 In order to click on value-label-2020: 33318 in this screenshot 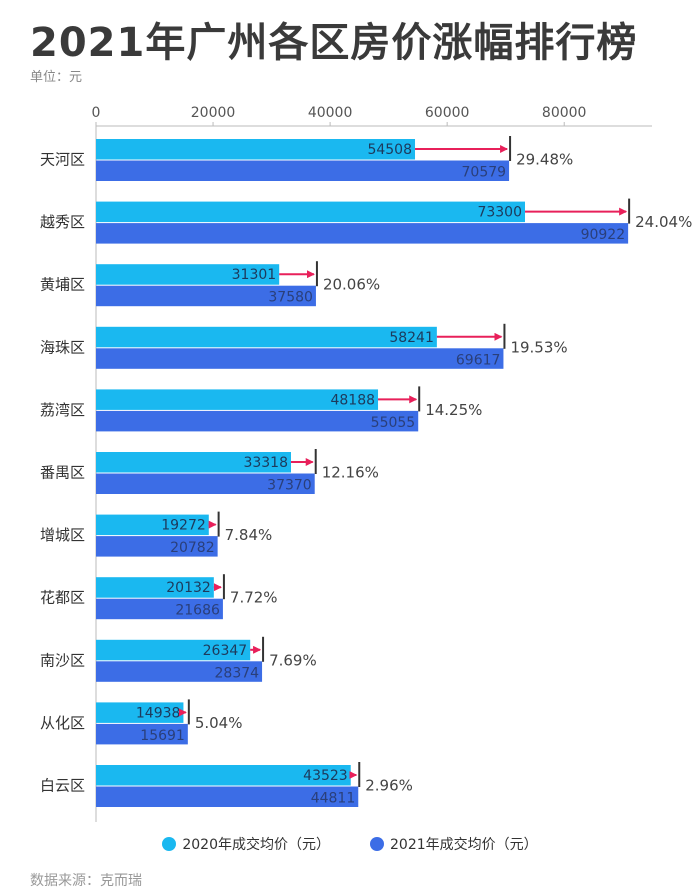, I will do `click(265, 463)`.